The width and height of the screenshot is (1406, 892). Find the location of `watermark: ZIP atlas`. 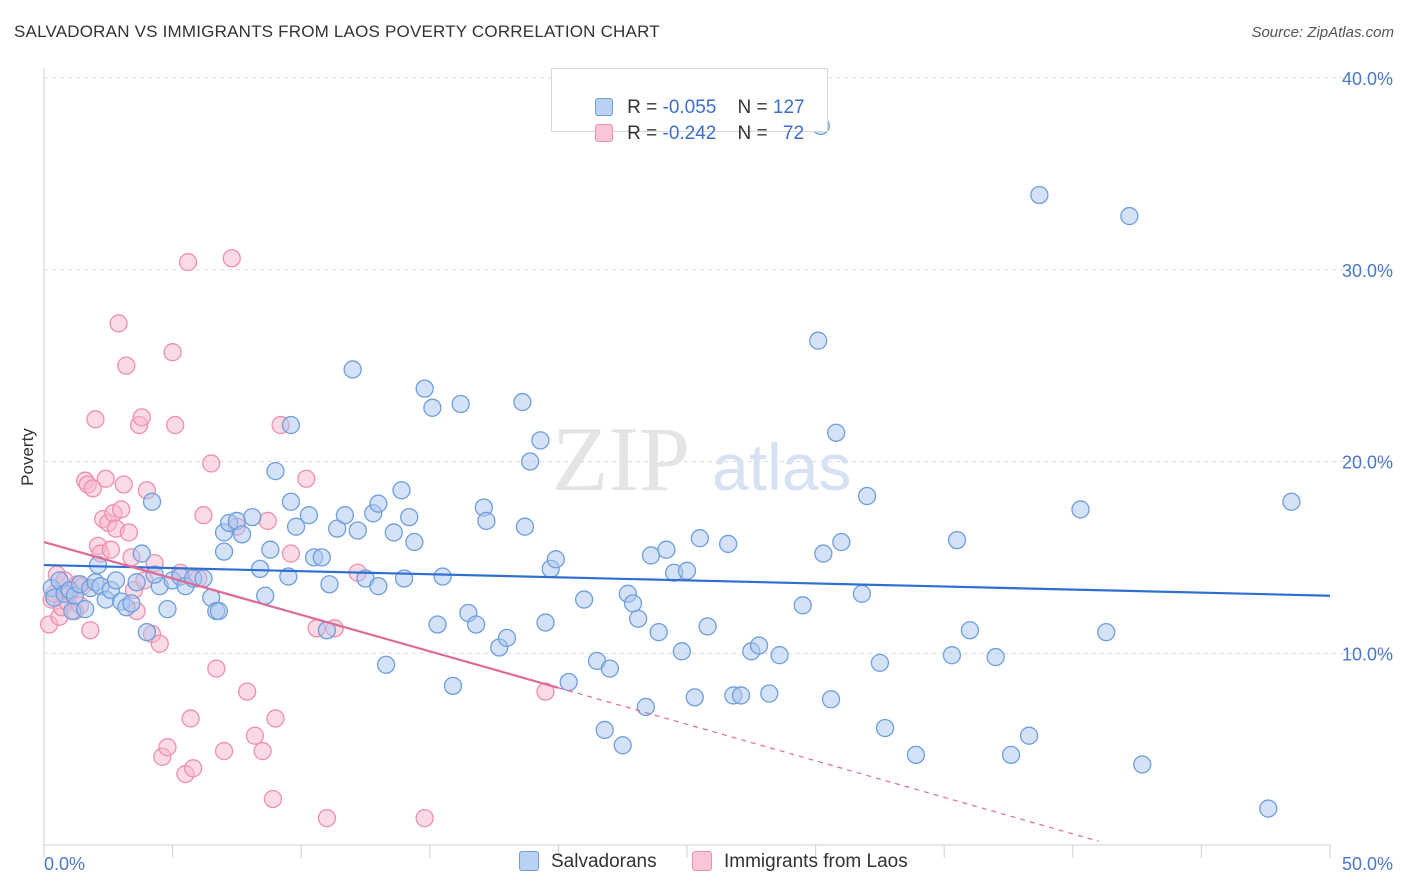

watermark: ZIP atlas is located at coordinates (701, 459).